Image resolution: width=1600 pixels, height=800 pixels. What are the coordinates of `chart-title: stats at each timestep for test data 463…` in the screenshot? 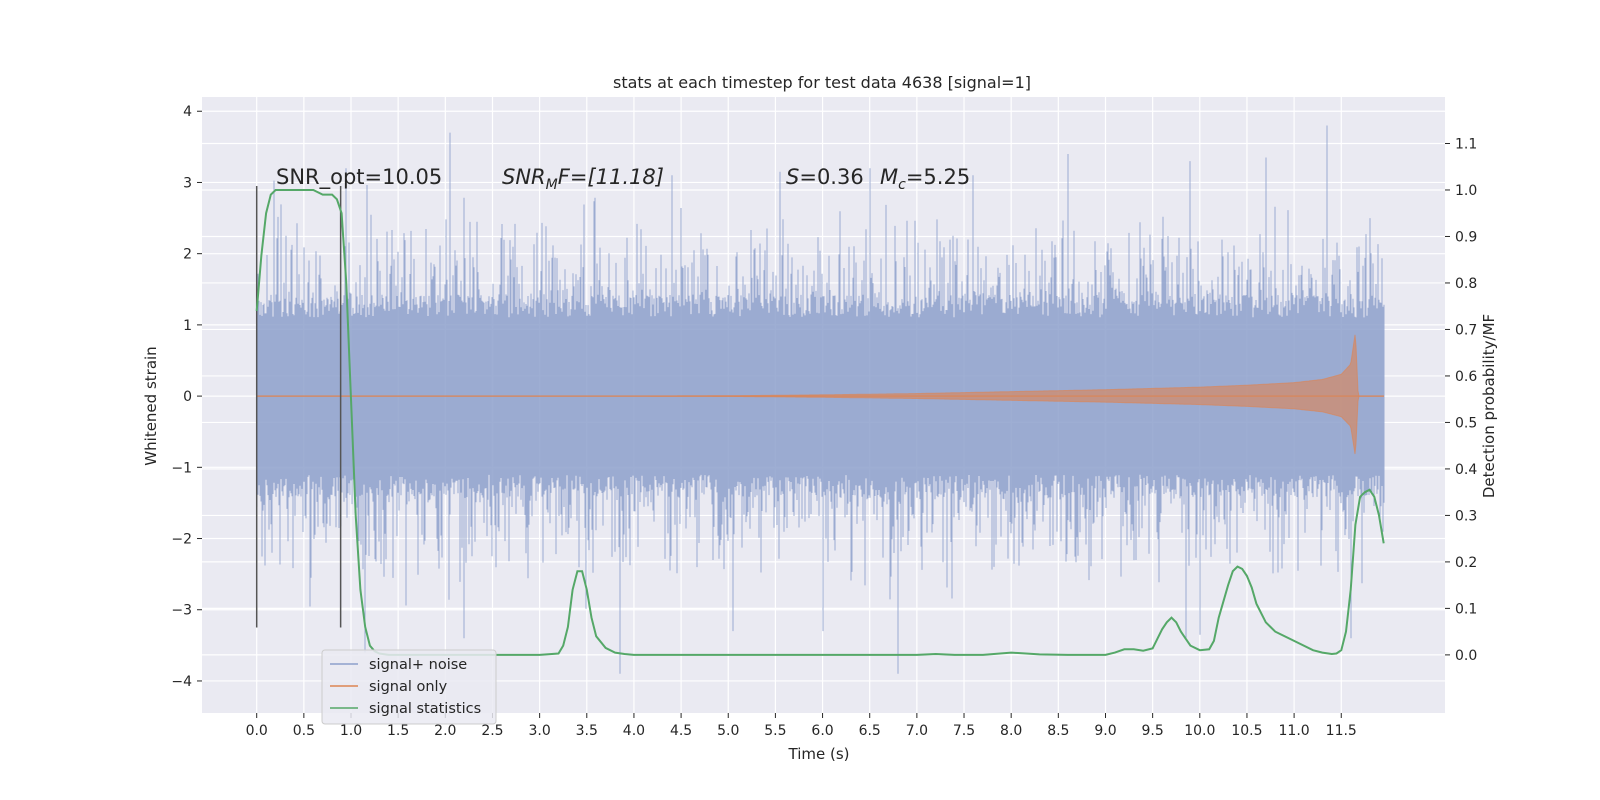 It's located at (822, 82).